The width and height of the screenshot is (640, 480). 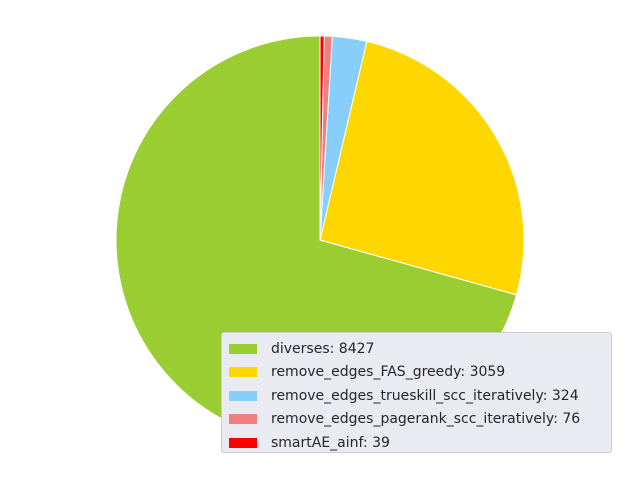 I want to click on legend-label: smartAE_ainf: 39, so click(x=330, y=442).